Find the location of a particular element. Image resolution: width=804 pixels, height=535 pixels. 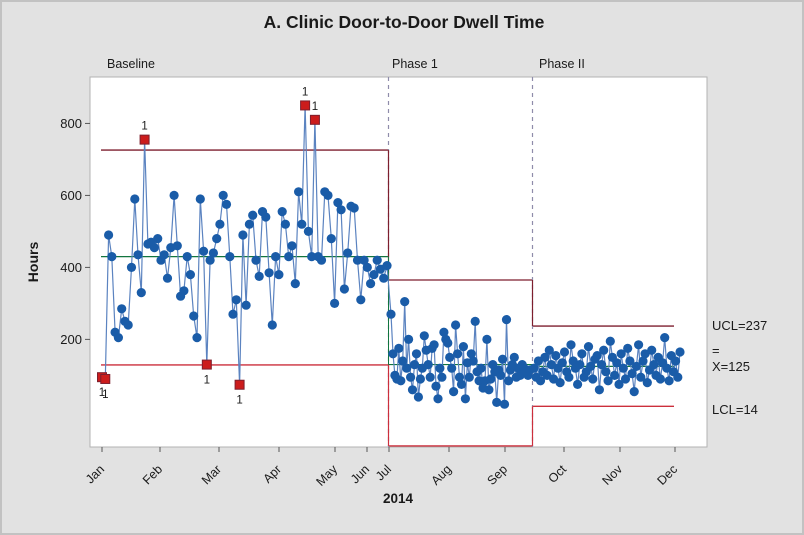

limit-annotation: LCL=14 is located at coordinates (735, 409).